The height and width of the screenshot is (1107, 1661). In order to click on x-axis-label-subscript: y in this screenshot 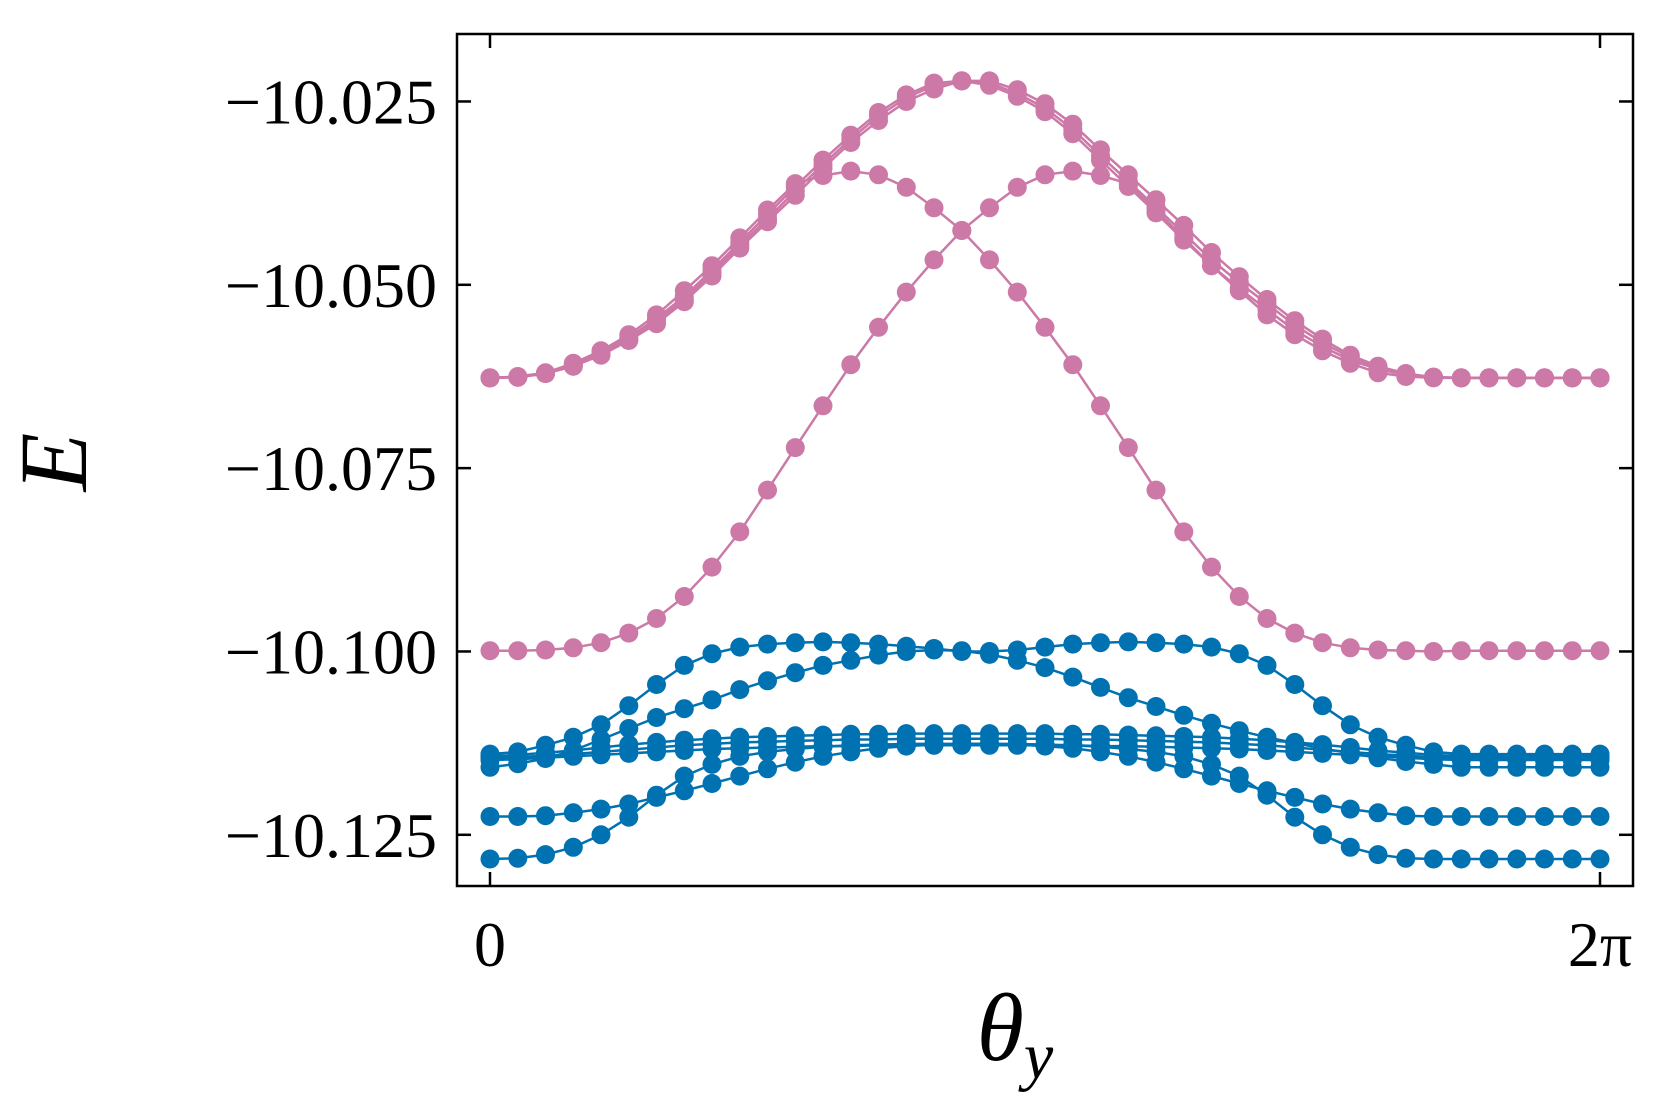, I will do `click(1036, 1056)`.